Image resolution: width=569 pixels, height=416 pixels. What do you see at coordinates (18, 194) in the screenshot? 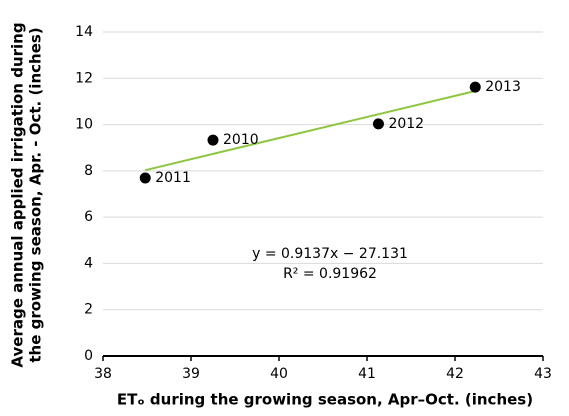
I see `y-axis-label: Average annual applied irrigation during` at bounding box center [18, 194].